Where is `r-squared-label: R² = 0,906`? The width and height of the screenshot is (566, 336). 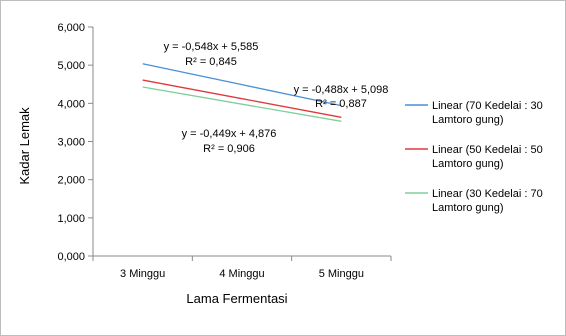
r-squared-label: R² = 0,906 is located at coordinates (229, 149).